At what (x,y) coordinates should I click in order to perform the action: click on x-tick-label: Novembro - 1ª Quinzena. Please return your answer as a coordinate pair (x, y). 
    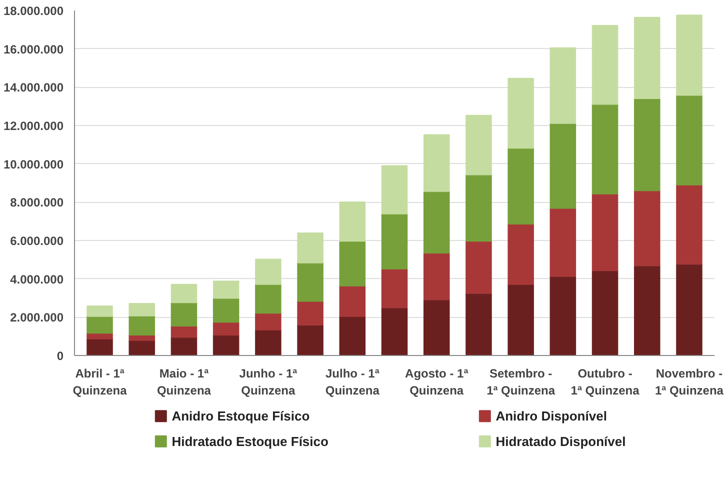
    Looking at the image, I should click on (689, 382).